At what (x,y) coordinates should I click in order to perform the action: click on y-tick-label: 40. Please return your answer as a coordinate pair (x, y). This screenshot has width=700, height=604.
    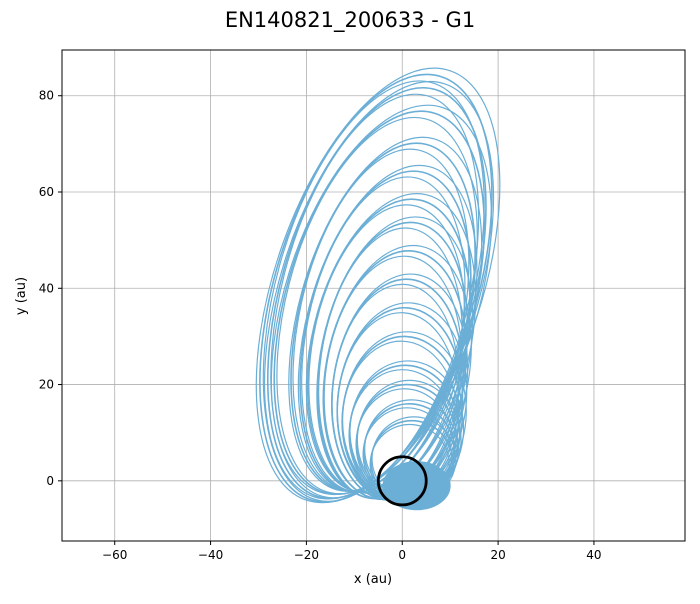
    Looking at the image, I should click on (46, 288).